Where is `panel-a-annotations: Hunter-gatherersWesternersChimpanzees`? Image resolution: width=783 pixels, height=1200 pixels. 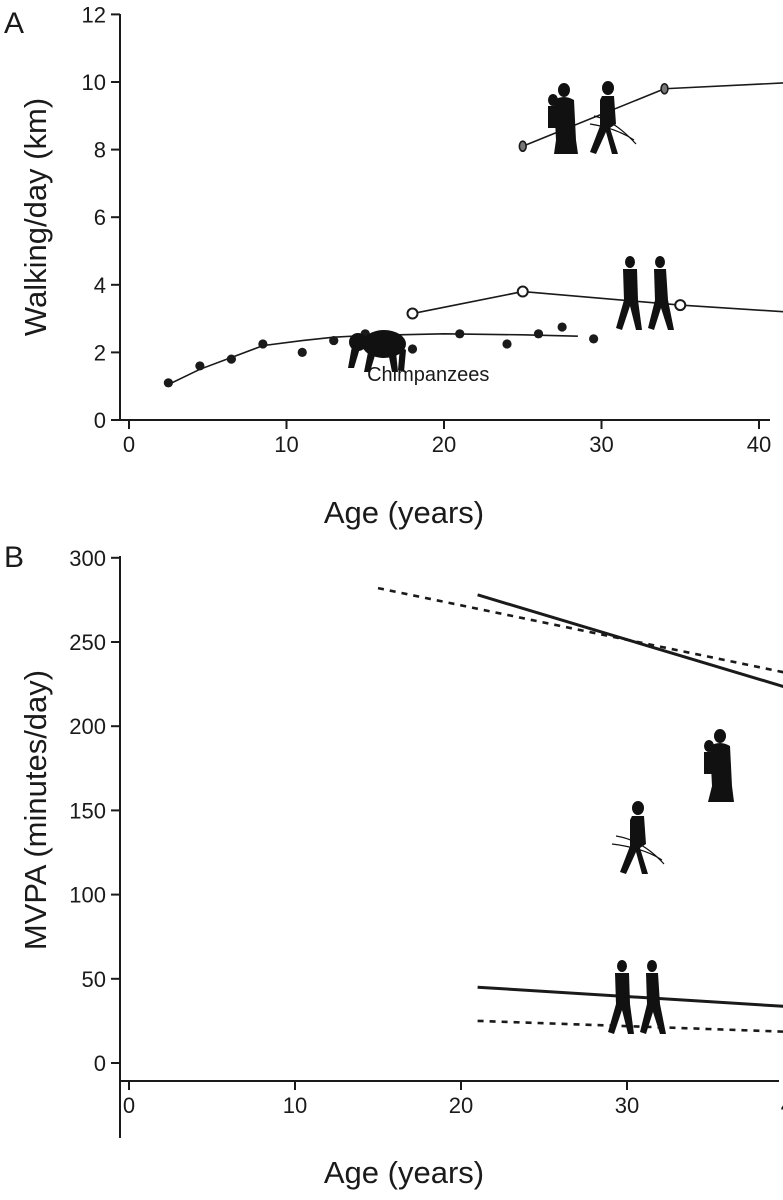 panel-a-annotations: Hunter-gatherersWesternersChimpanzees is located at coordinates (428, 375).